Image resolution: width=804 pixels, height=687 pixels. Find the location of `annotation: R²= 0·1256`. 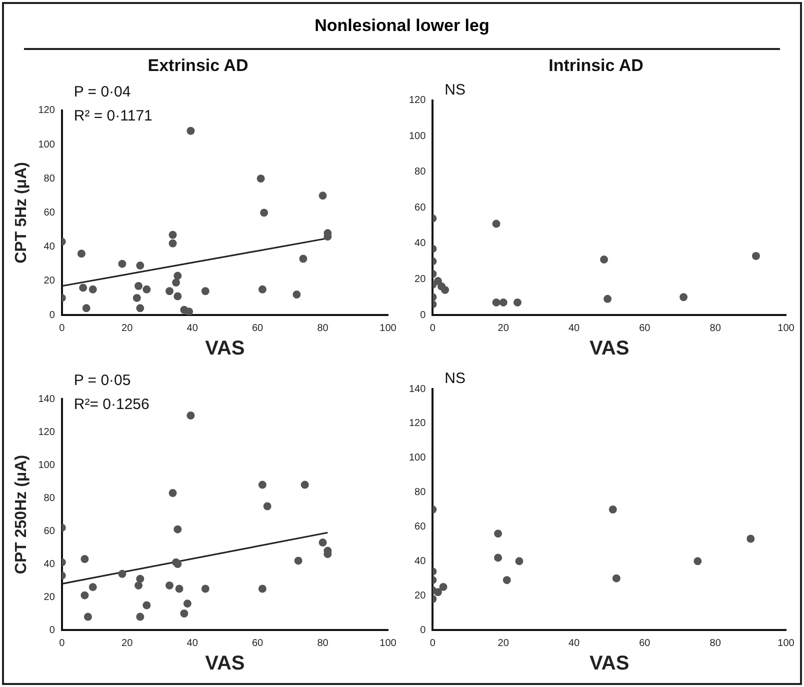

annotation: R²= 0·1256 is located at coordinates (112, 404).